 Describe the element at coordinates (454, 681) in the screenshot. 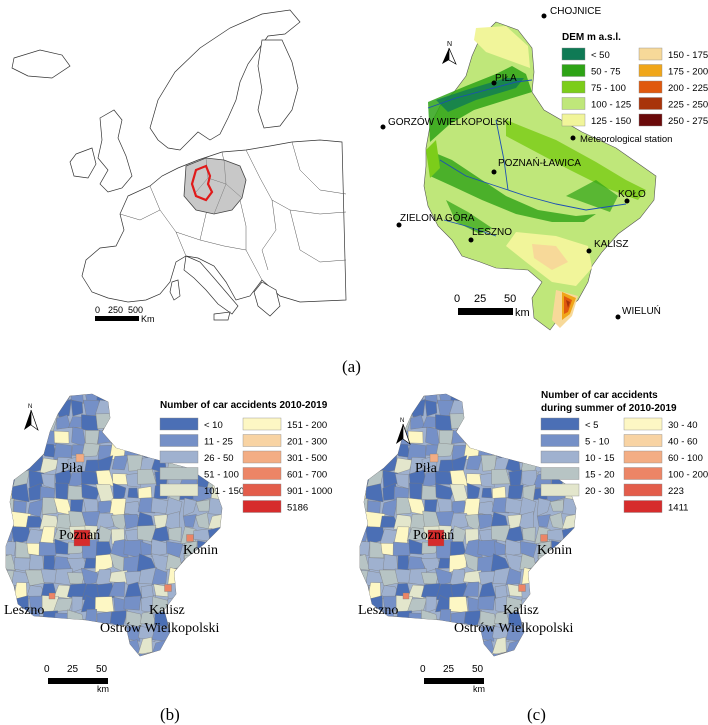

I see `scale-bar` at that location.